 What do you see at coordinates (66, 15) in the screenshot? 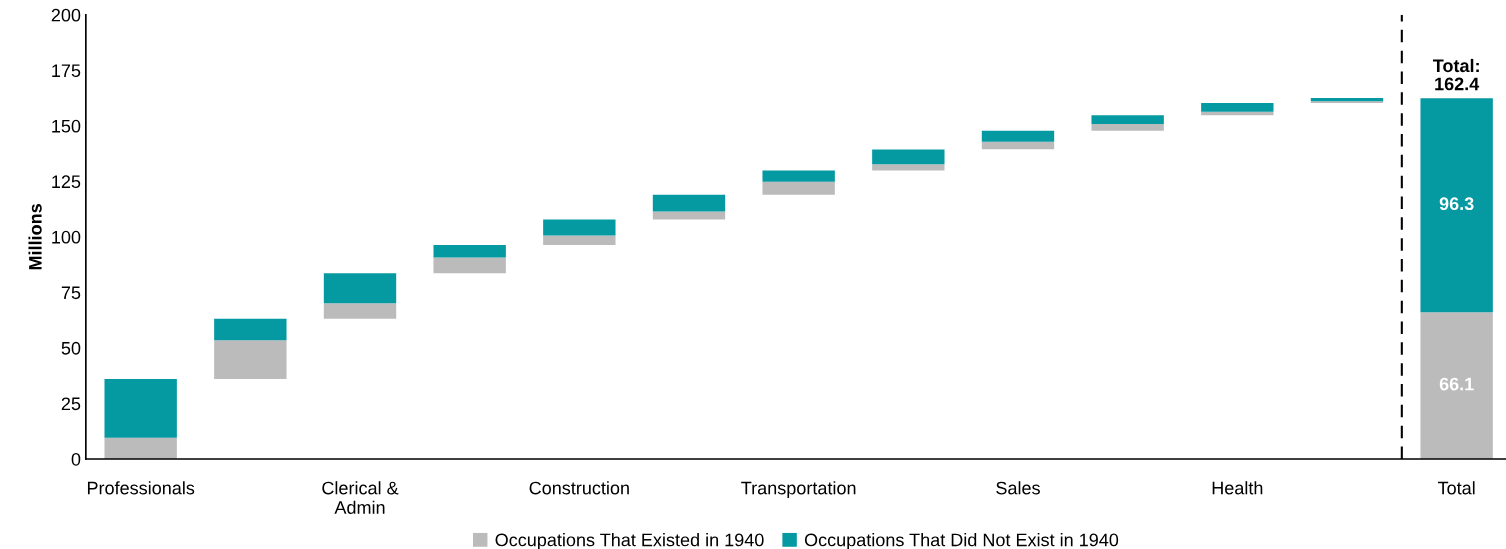
I see `y-tick-label: 200` at bounding box center [66, 15].